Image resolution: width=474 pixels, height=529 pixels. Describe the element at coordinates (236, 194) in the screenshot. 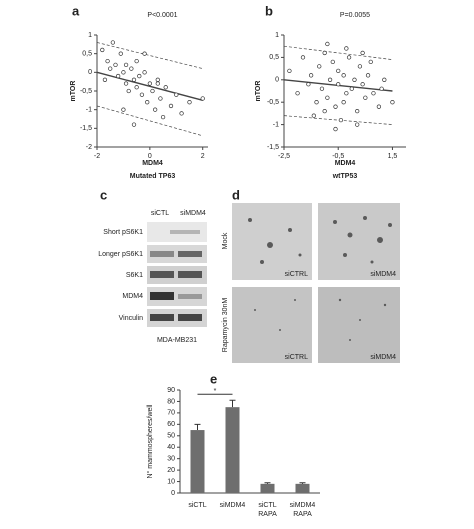

I see `panel-label: d` at that location.